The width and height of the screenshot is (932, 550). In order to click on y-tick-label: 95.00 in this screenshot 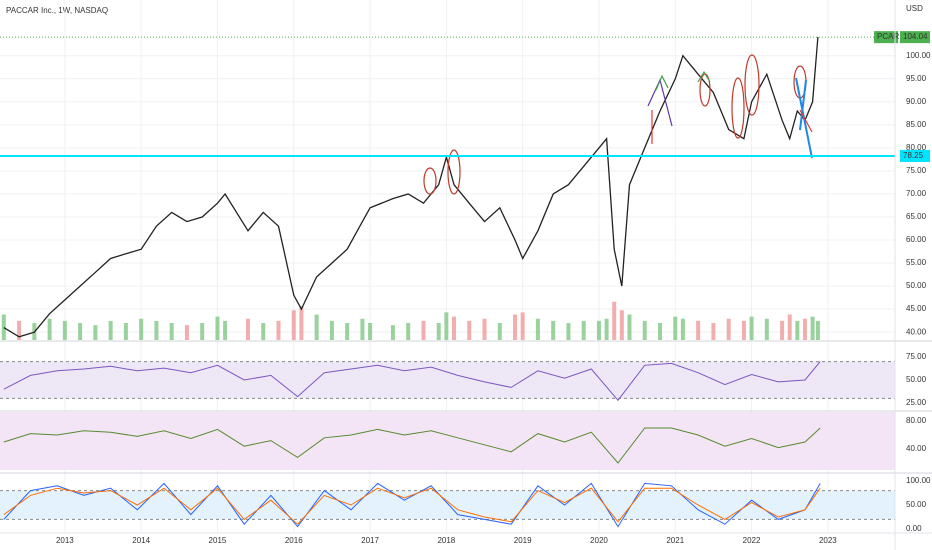, I will do `click(916, 78)`.